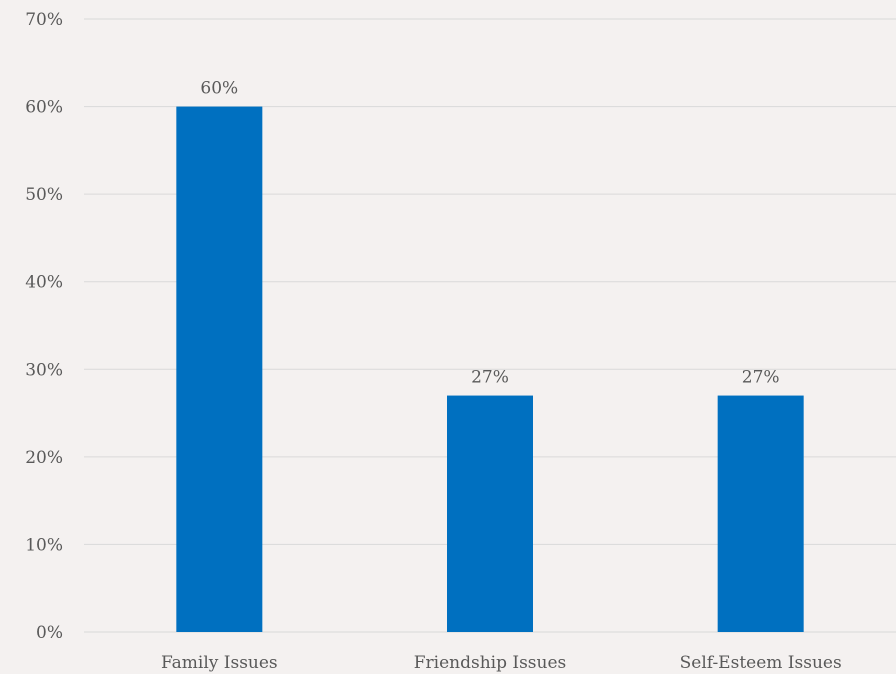  Describe the element at coordinates (44, 326) in the screenshot. I see `y-axis-tick-labels: 0% 10% 20% 30% 40% 50% 60% 70%` at that location.